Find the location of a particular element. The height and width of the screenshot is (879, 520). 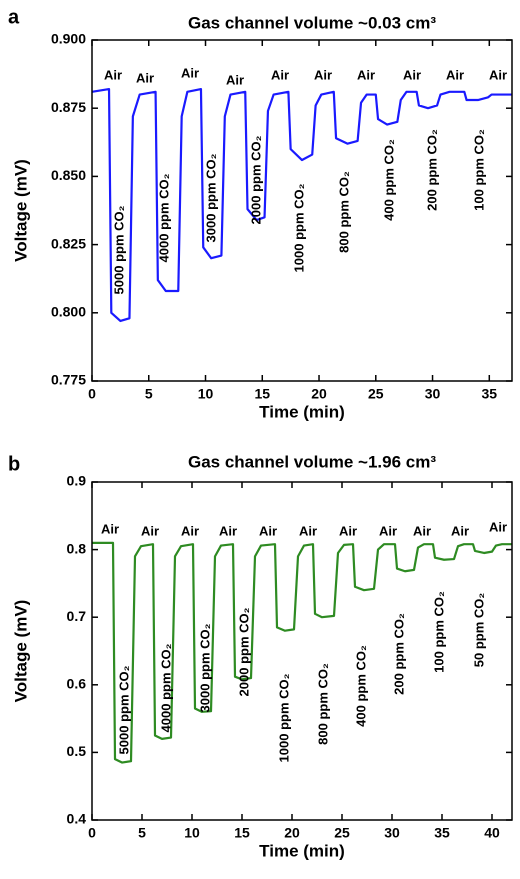

panel-letter: b is located at coordinates (14, 464).